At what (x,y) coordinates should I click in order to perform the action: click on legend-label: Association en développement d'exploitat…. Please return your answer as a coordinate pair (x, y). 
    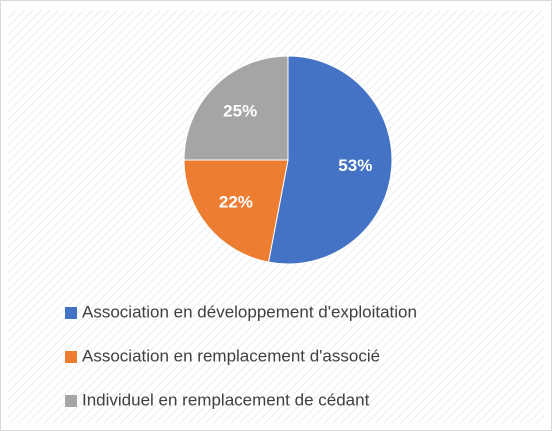
    Looking at the image, I should click on (249, 311).